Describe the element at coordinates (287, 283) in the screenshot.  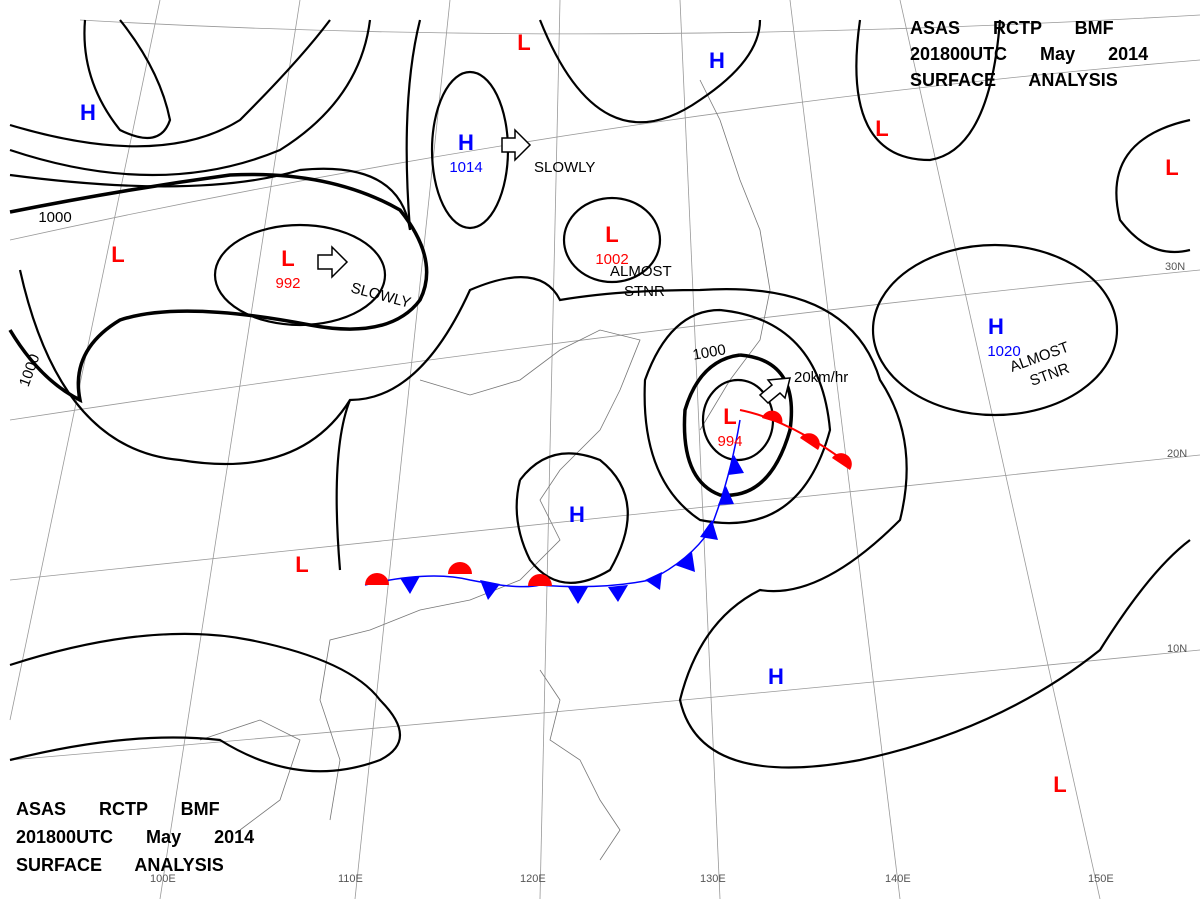
I see `central-pressure: 992` at that location.